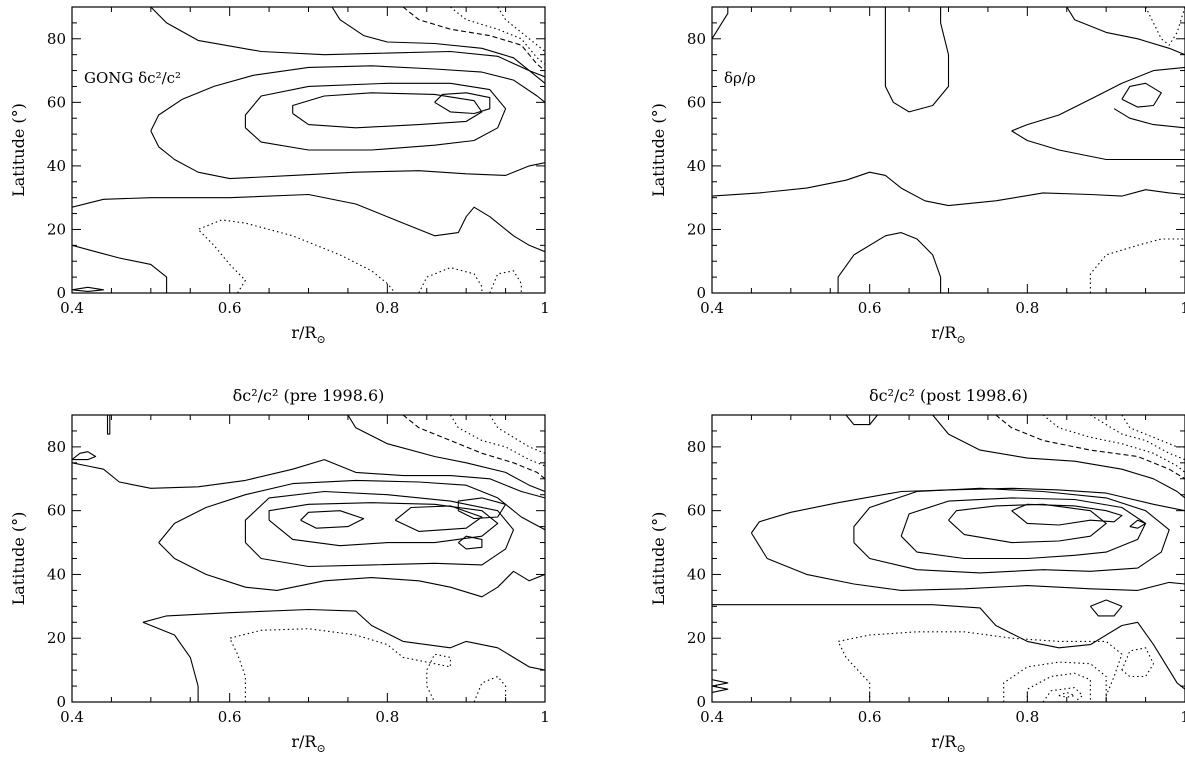 This screenshot has height=757, width=1185. Describe the element at coordinates (740, 78) in the screenshot. I see `panel-annotation: δρ/ρ` at that location.